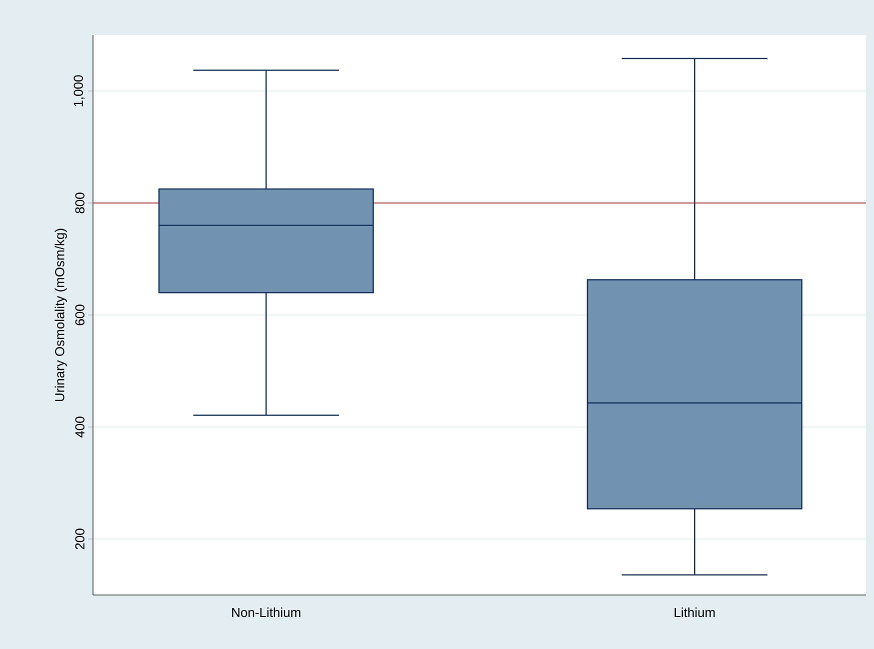  What do you see at coordinates (79, 427) in the screenshot?
I see `y-tick-label: 400` at bounding box center [79, 427].